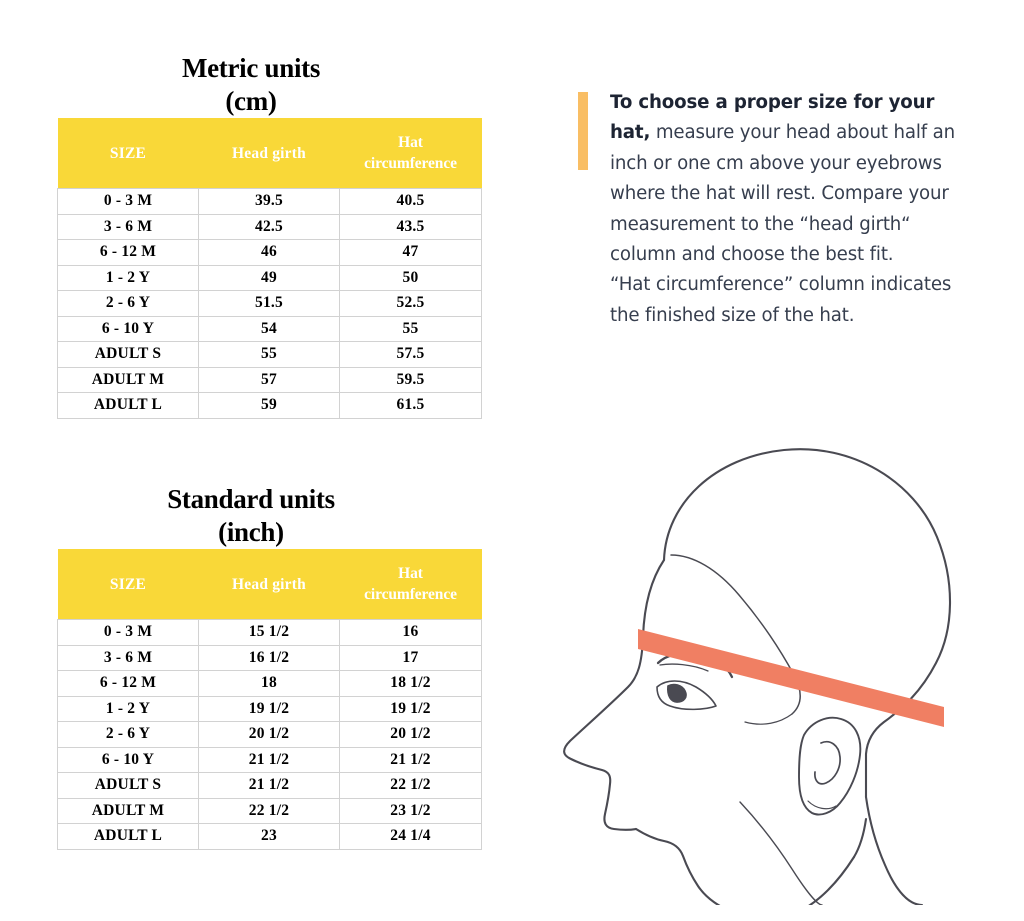 The image size is (1024, 921). I want to click on table-row: 1 - 2 Y 19 1/2 19 1/2, so click(269, 709).